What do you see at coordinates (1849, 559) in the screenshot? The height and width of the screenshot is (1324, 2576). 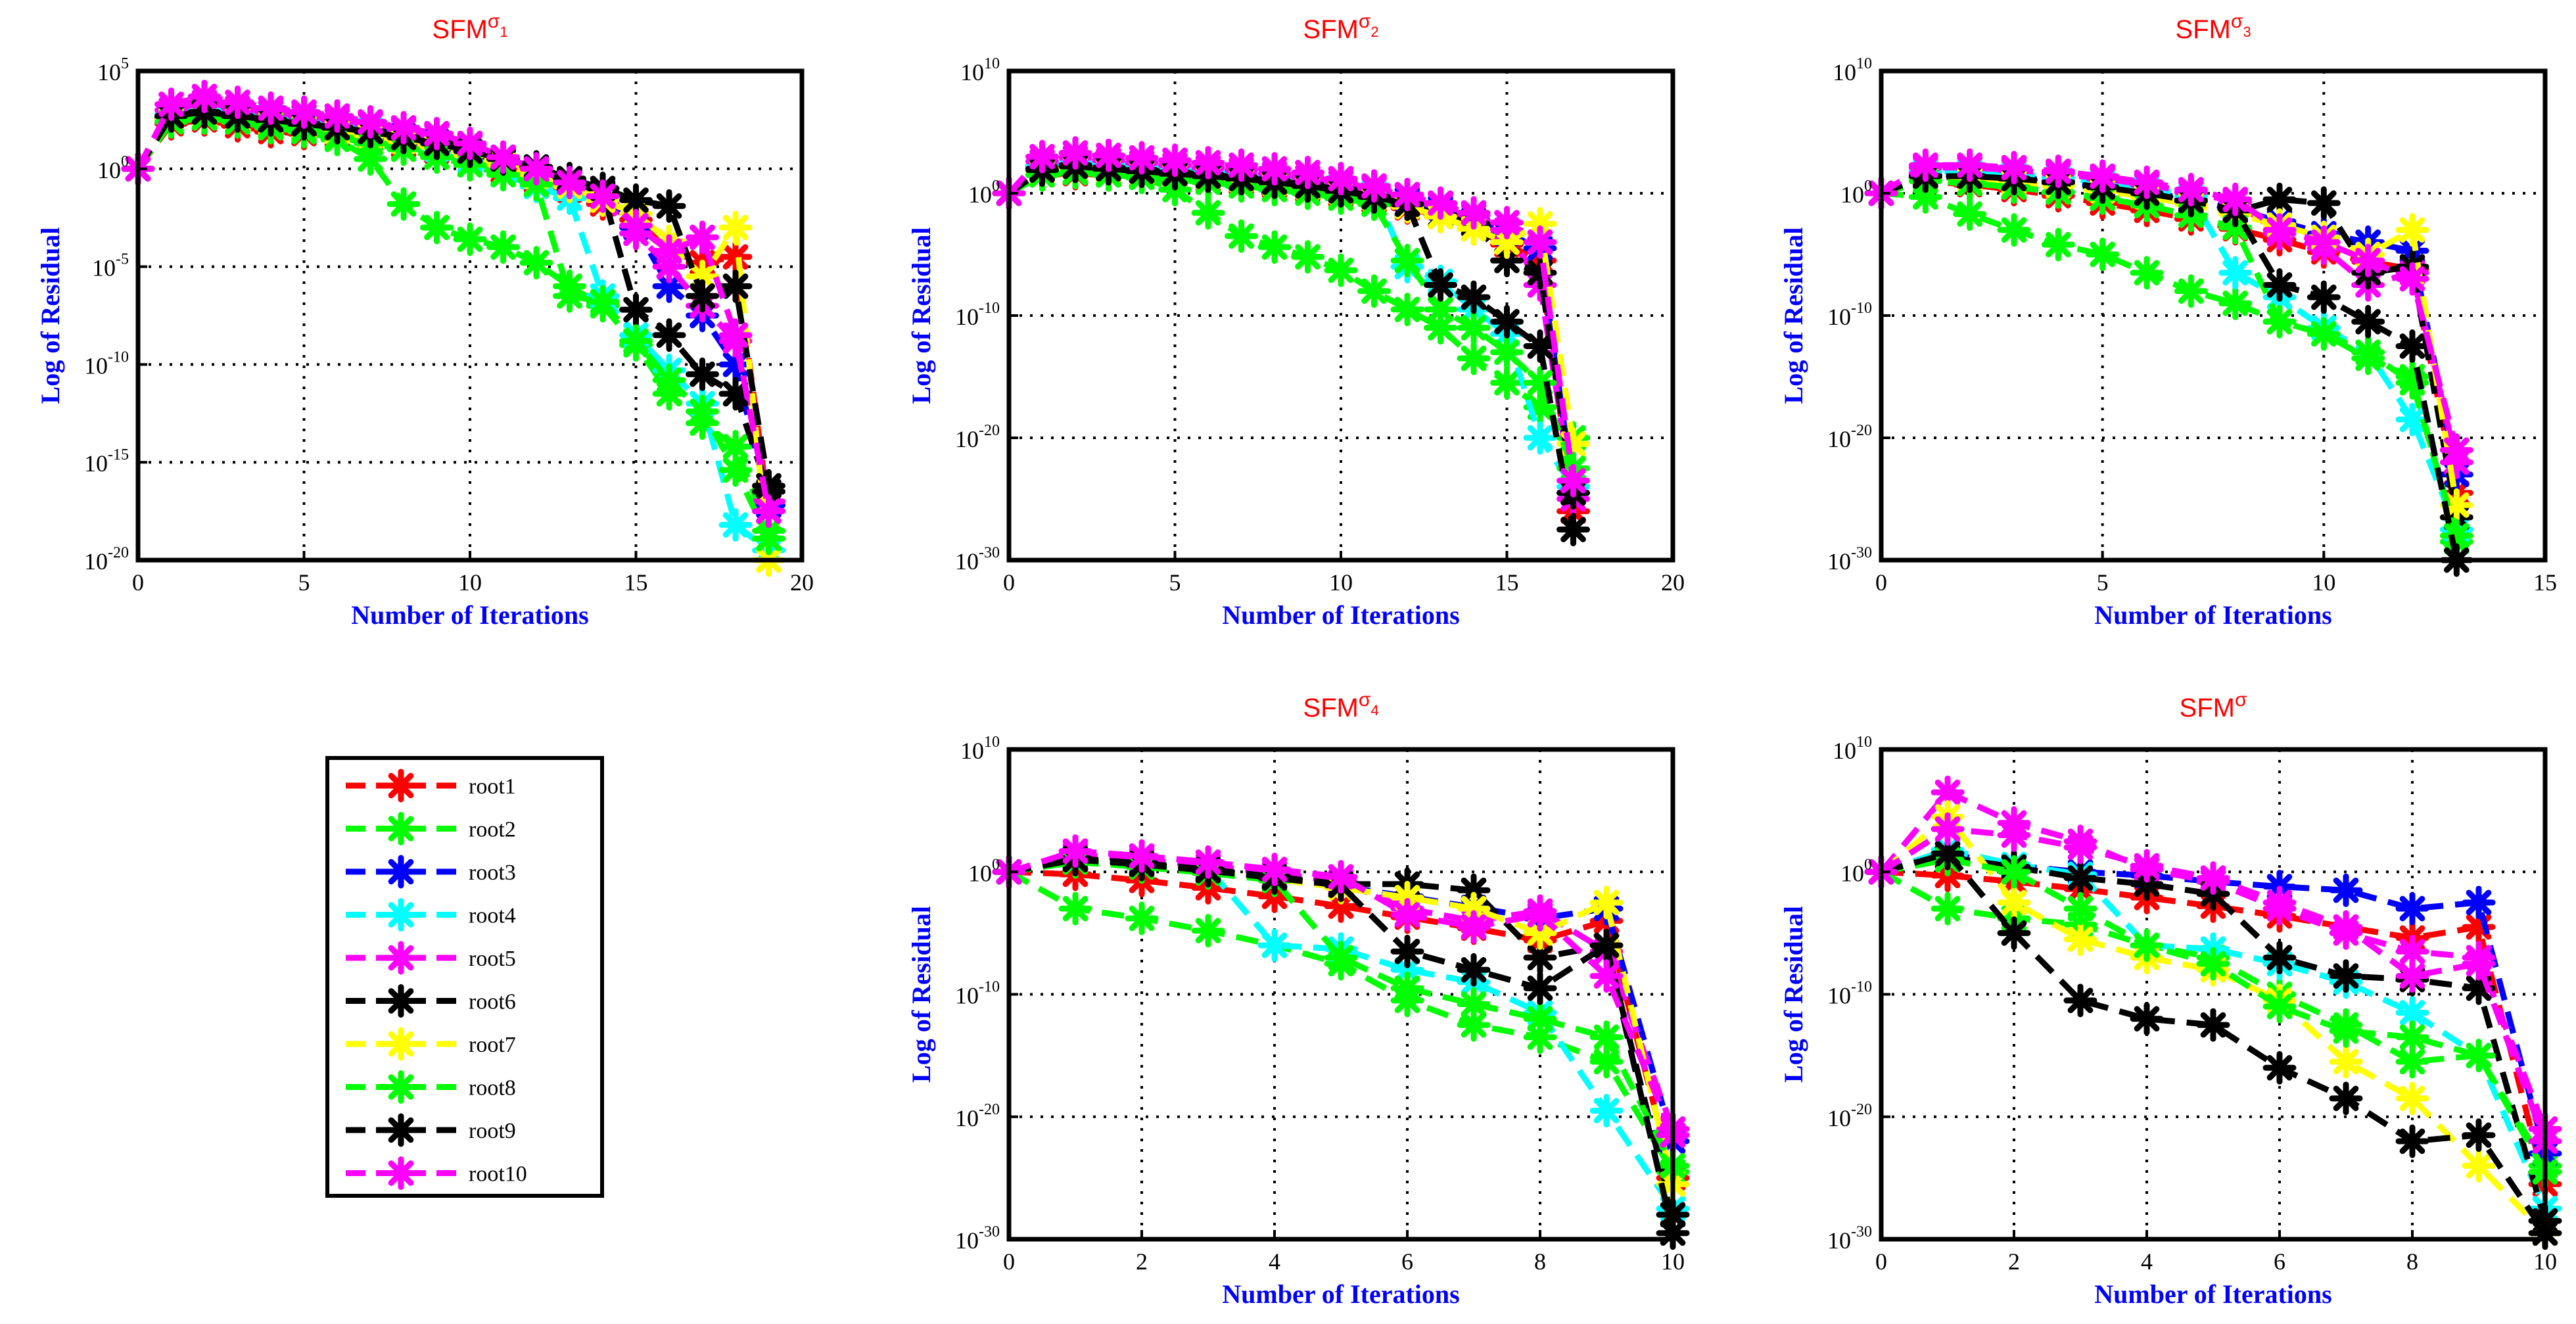 I see `y-tick-label: 10⁻³⁰` at bounding box center [1849, 559].